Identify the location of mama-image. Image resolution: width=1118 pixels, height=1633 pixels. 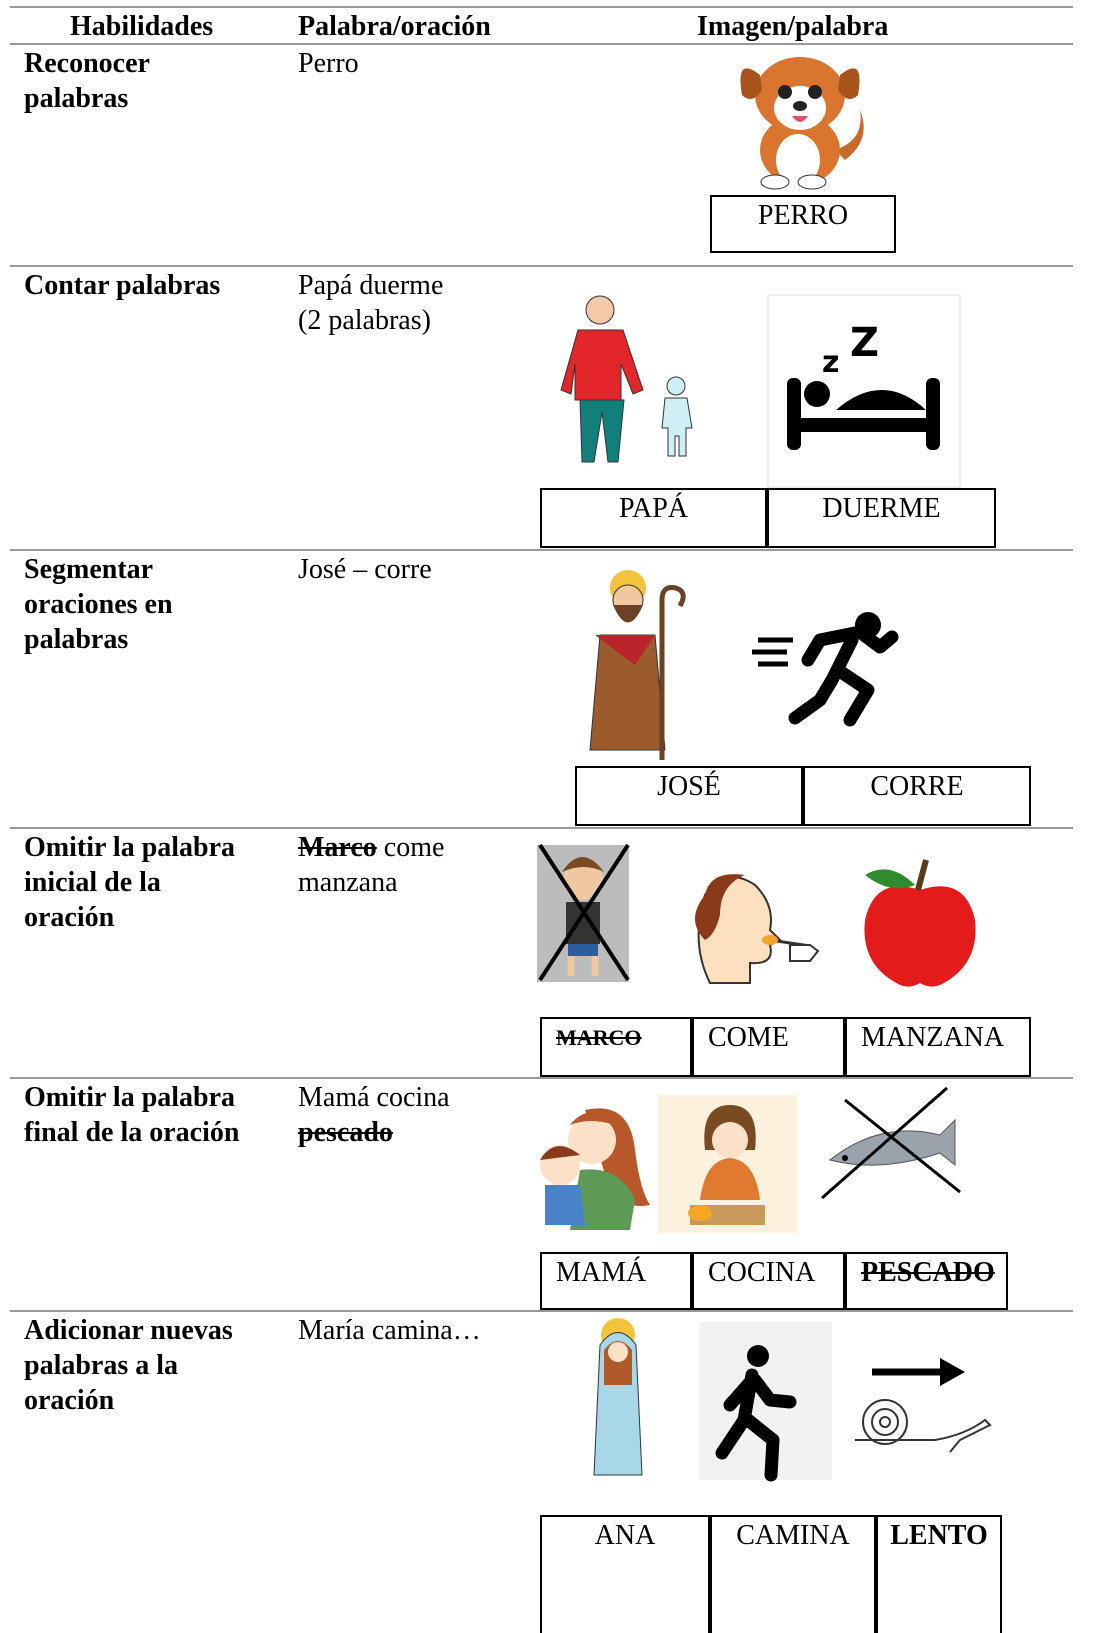
(595, 1169).